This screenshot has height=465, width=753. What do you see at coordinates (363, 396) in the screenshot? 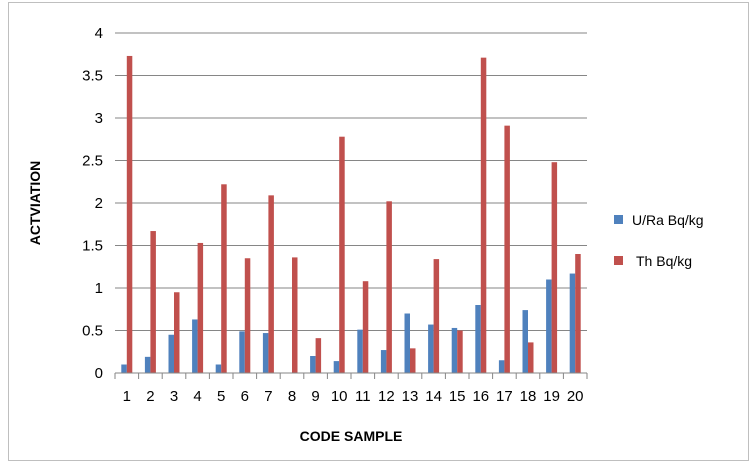
I see `x-tick-label: 11` at bounding box center [363, 396].